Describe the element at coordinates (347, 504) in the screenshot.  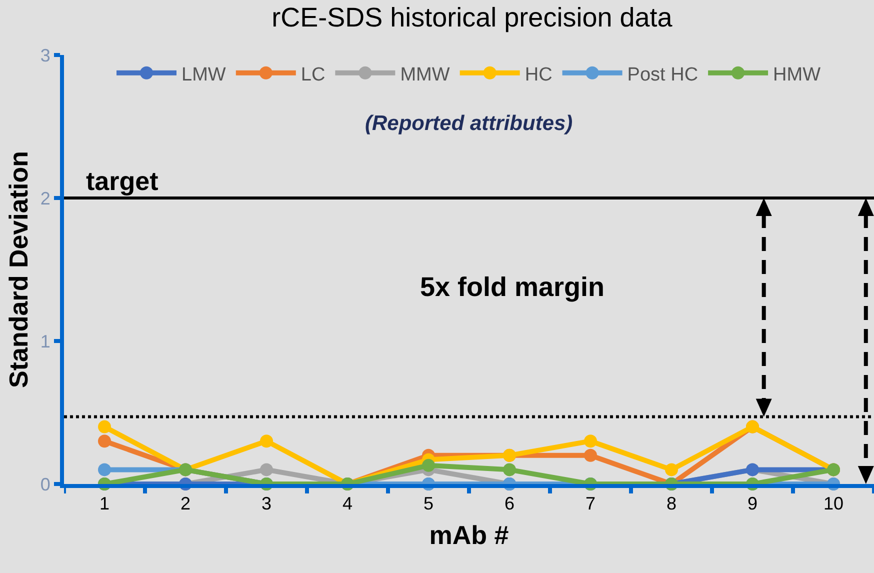
I see `x-tick-label: 4` at that location.